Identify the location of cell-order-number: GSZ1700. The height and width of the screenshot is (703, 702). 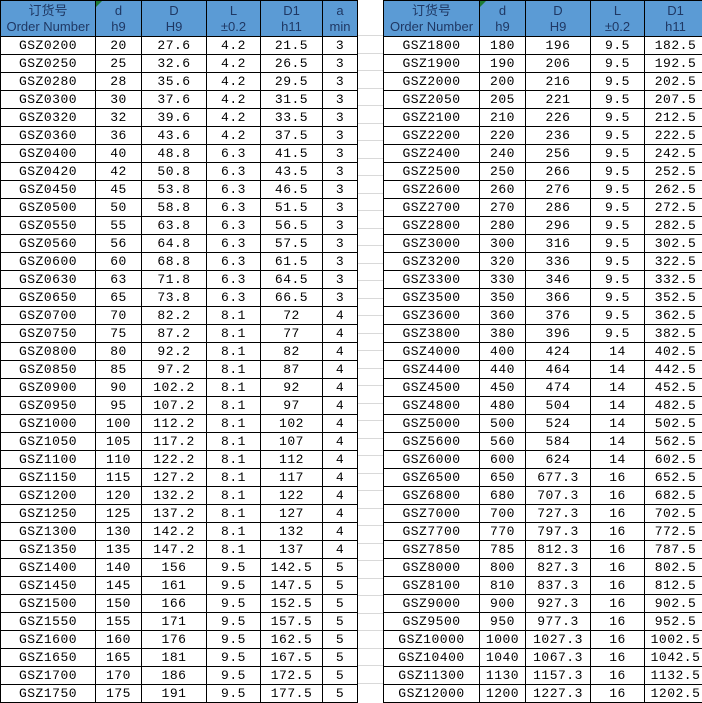
(48, 675).